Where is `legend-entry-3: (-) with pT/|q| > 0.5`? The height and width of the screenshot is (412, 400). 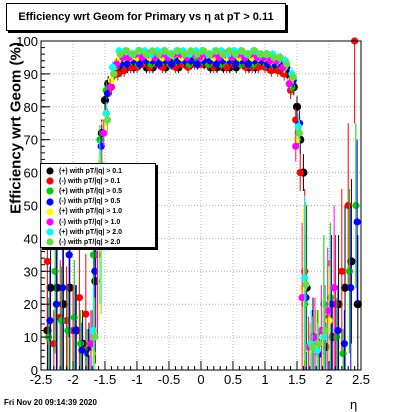
legend-entry-3: (-) with pT/|q| > 0.5 is located at coordinates (100, 202).